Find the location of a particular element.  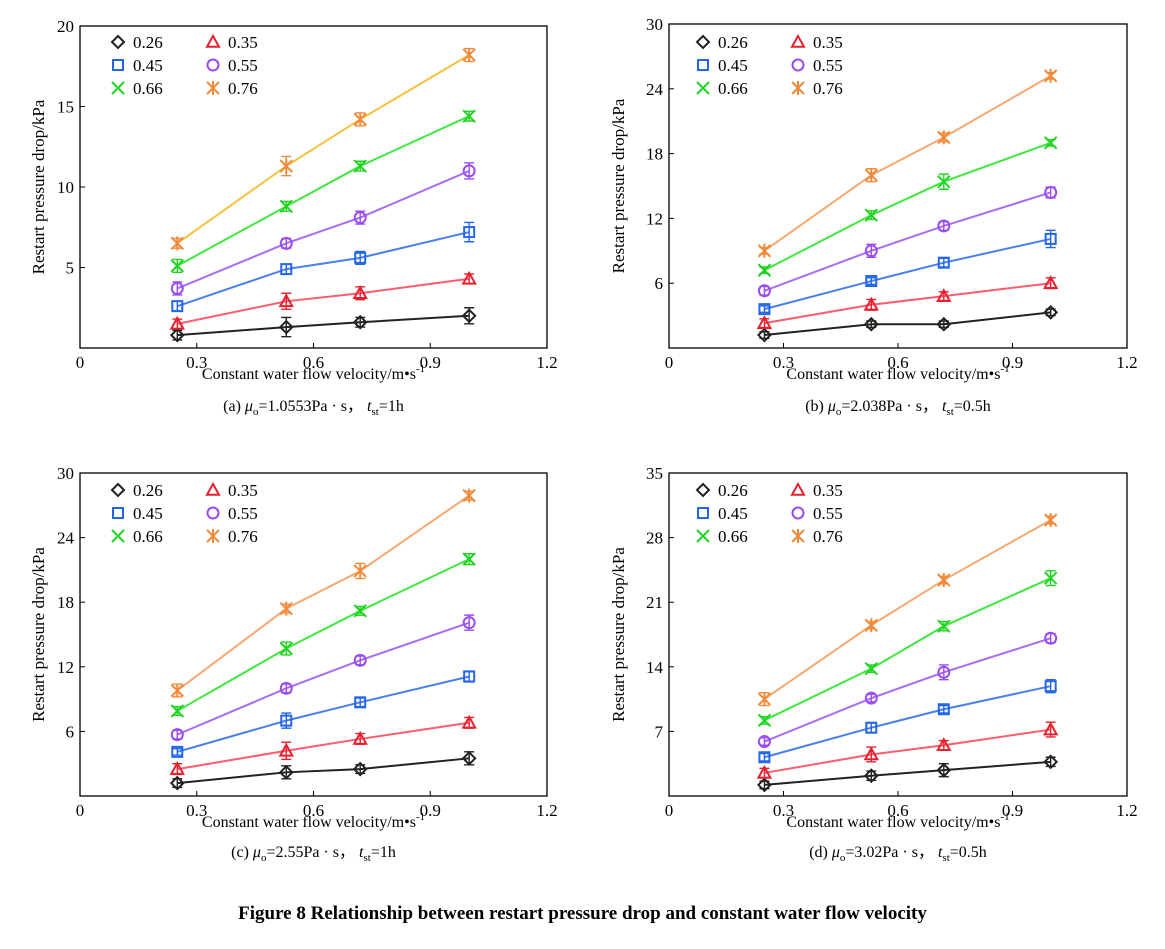

y-axis-label: Restart pressure drop/kPa is located at coordinates (618, 185).